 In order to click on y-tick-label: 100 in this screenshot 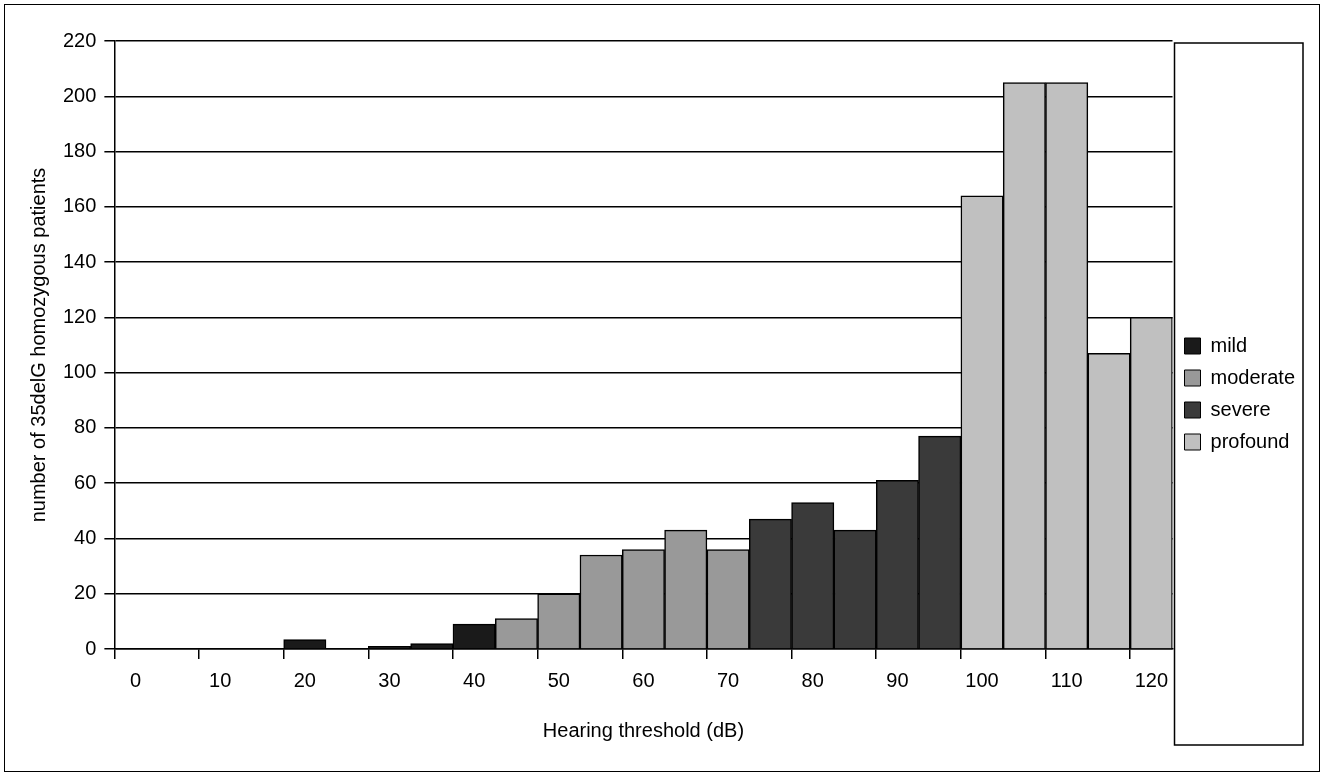, I will do `click(79, 371)`.